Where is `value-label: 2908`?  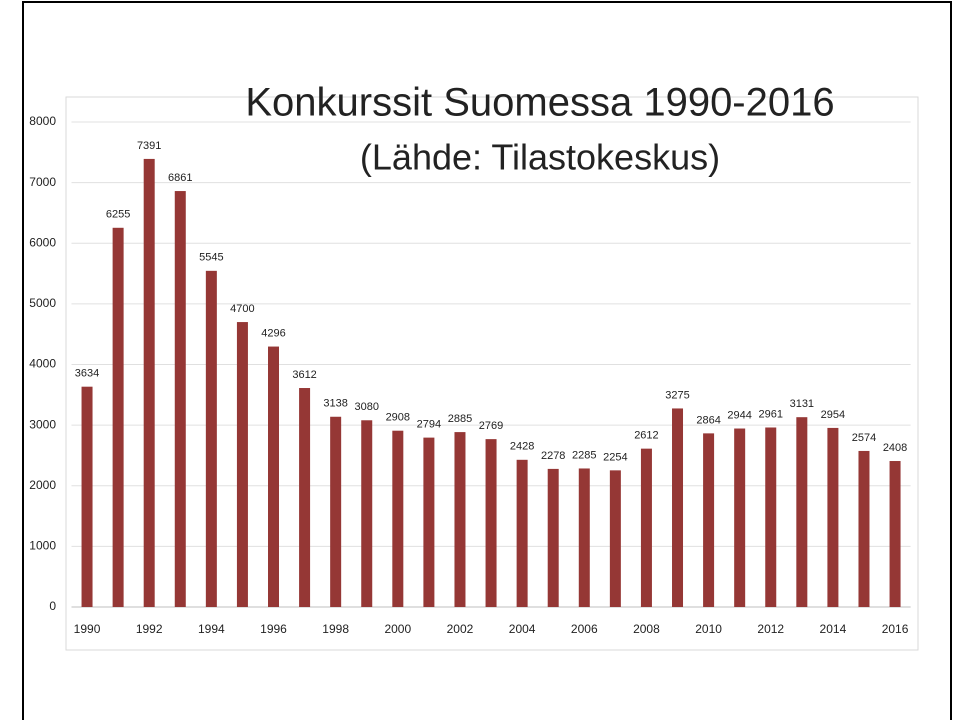 value-label: 2908 is located at coordinates (398, 418).